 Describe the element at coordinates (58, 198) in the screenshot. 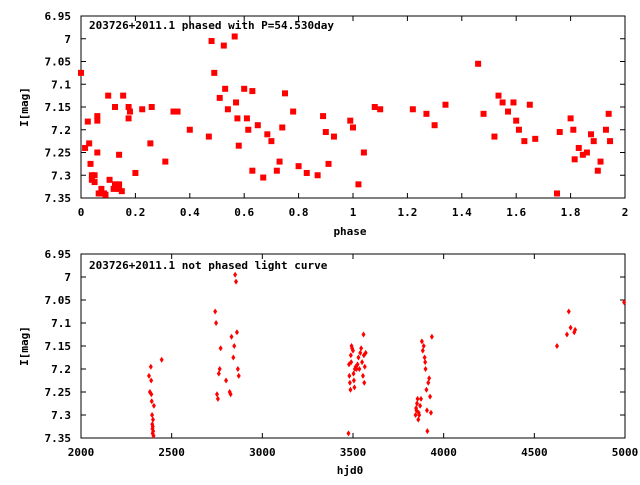

I see `y-tick-label: 7.35` at that location.